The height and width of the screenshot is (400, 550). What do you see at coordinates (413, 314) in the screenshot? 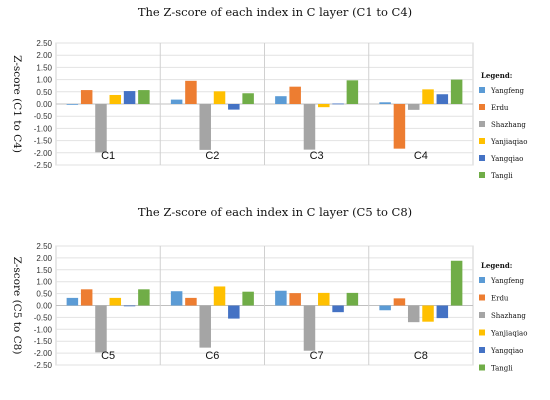
I see `bar-shazhang-c8` at bounding box center [413, 314].